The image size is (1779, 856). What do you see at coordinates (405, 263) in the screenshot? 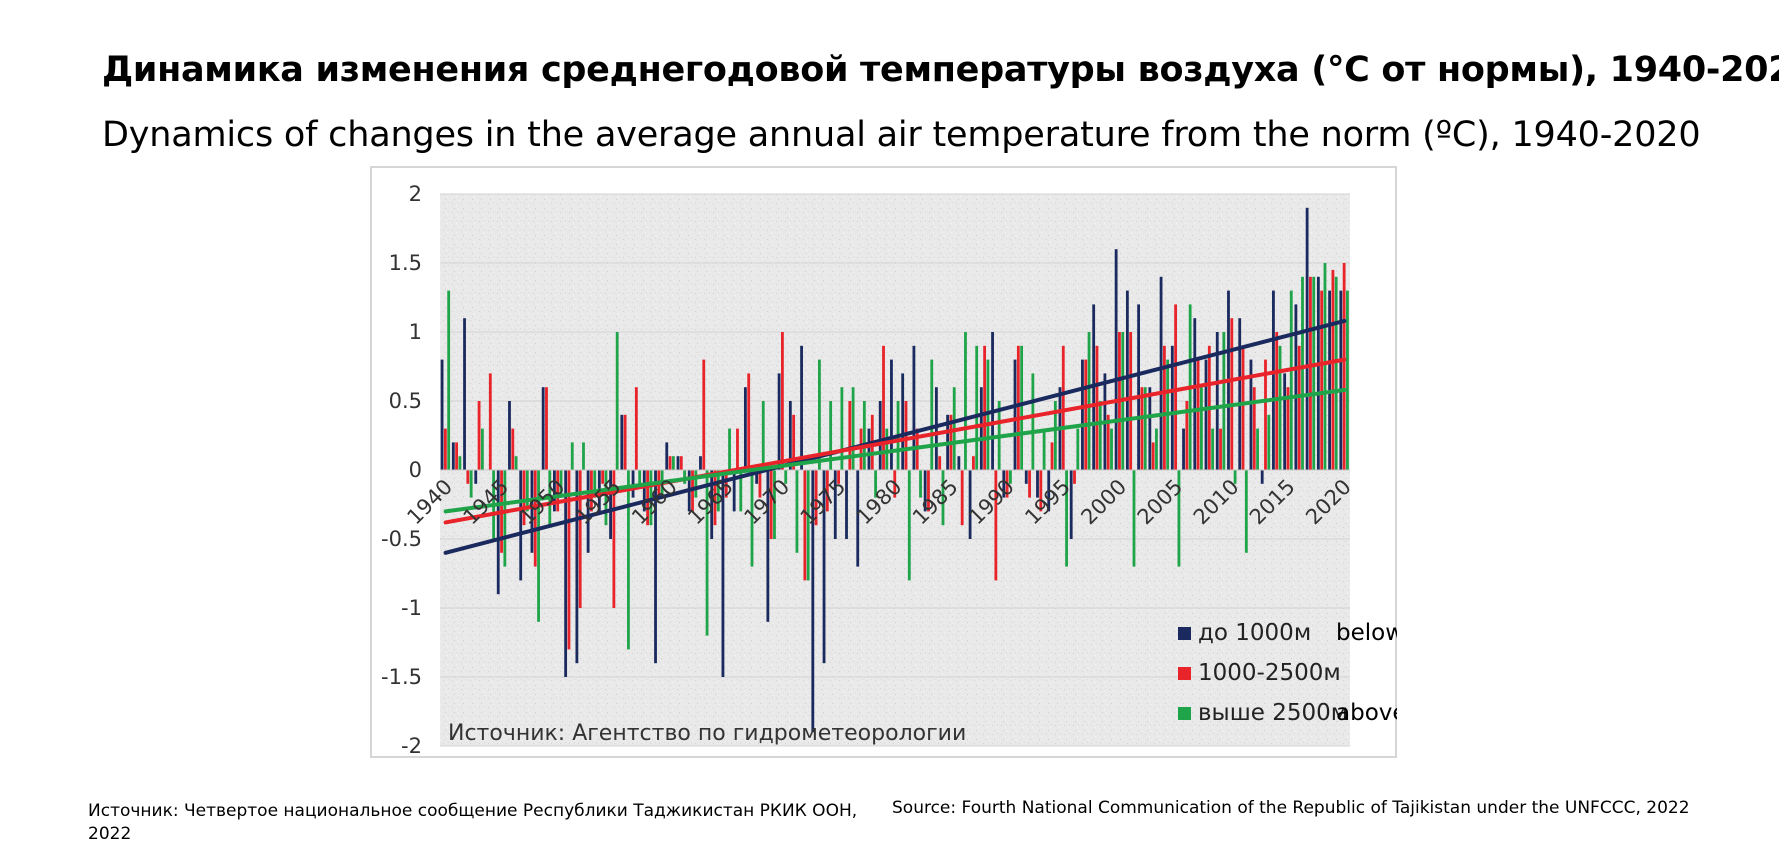
I see `y-tick-label: 1.5` at bounding box center [405, 263].